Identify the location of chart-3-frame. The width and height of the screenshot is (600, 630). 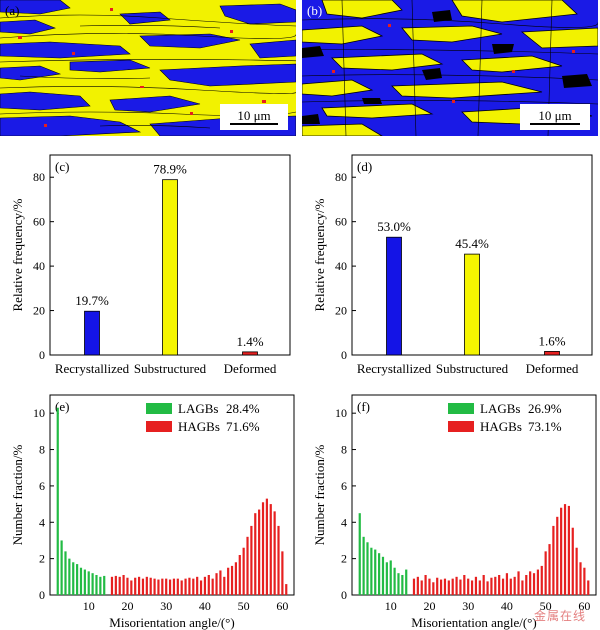
(172, 495).